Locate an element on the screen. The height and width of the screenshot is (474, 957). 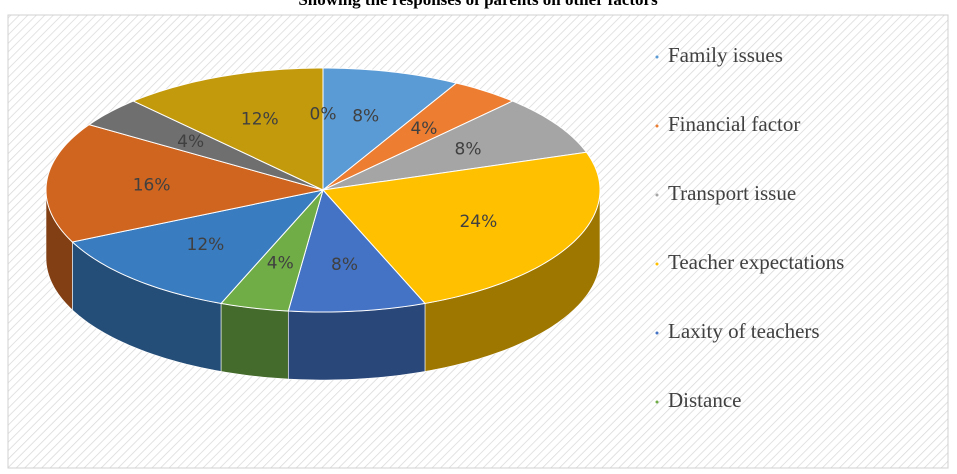
legend-label: Teacher expectations is located at coordinates (756, 262).